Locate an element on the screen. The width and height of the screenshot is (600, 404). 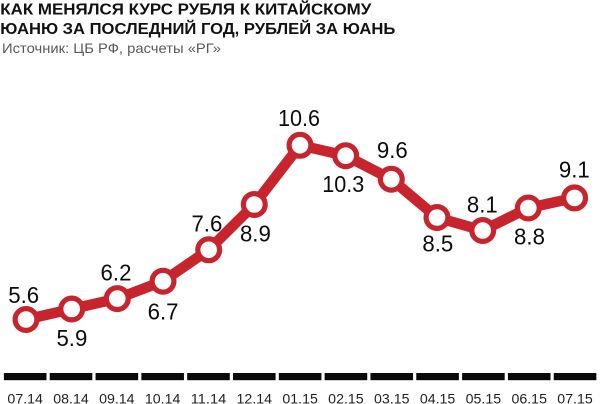
svg-text: 02.15 is located at coordinates (346, 397).